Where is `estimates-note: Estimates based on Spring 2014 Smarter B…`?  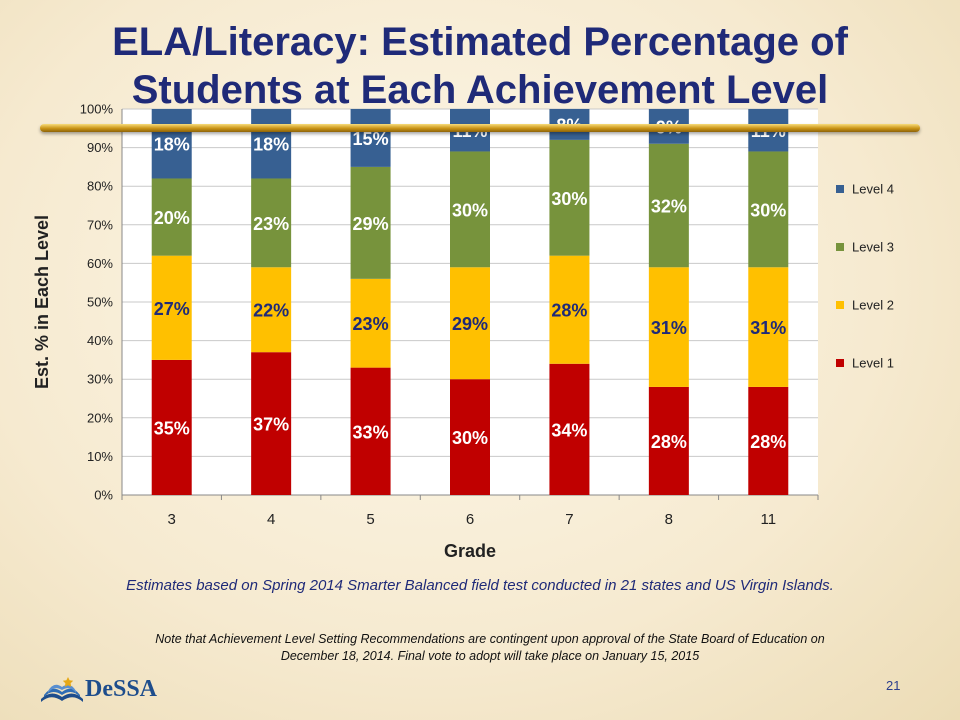 estimates-note: Estimates based on Spring 2014 Smarter B… is located at coordinates (480, 585).